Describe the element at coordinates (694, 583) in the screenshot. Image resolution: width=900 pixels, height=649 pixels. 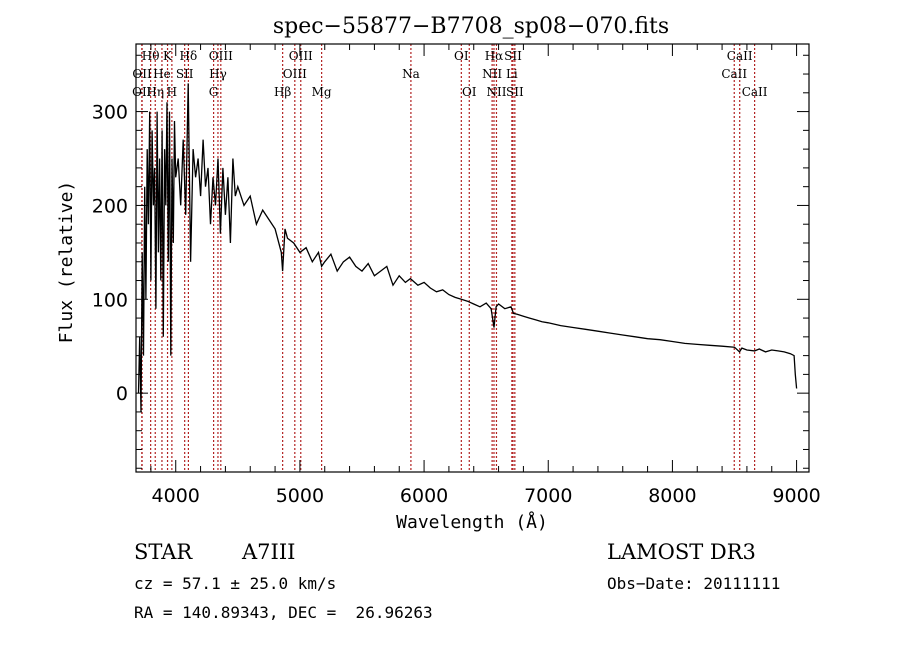
I see `obs-date-text: Obs−Date: 20111111` at that location.